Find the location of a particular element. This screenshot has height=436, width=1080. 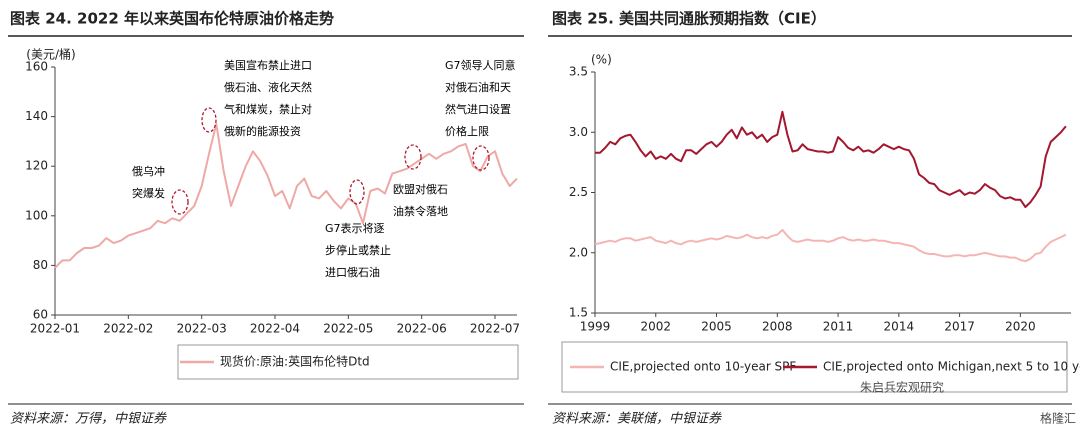

source-note: 资料来源：美联储，中银证券 is located at coordinates (637, 419).